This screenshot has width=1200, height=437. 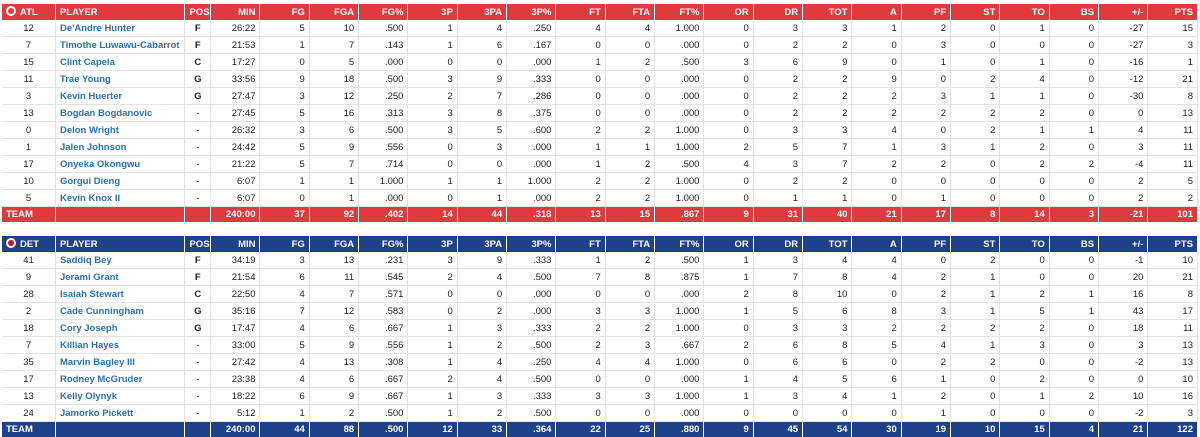 What do you see at coordinates (1173, 260) in the screenshot?
I see `cell-pts: 10` at bounding box center [1173, 260].